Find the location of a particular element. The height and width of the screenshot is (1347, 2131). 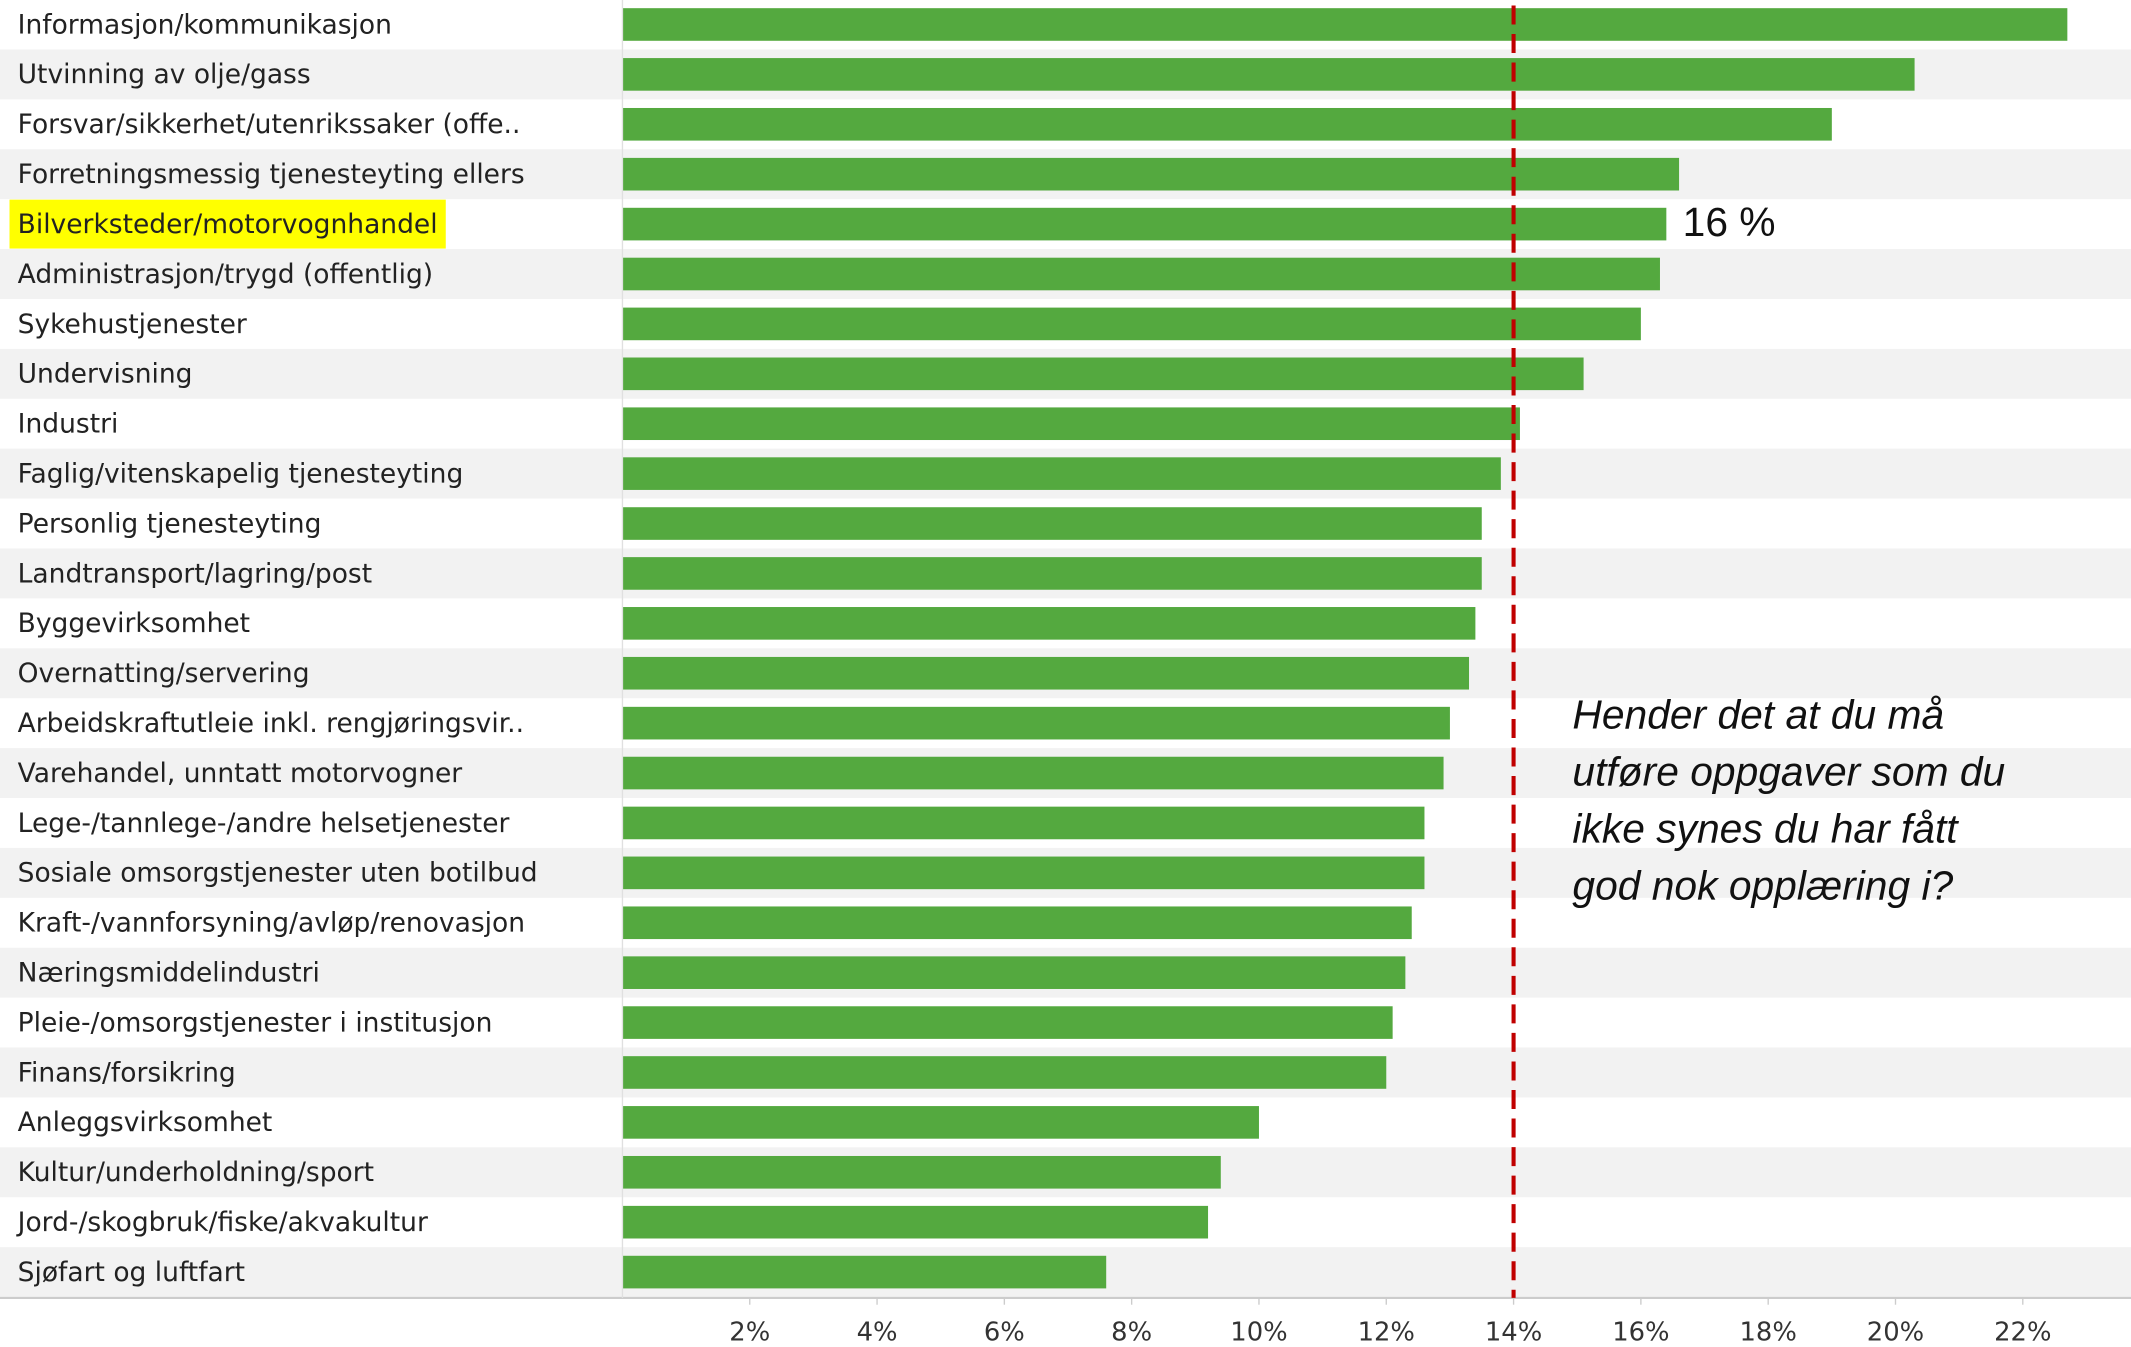

category-label: Sykehustjenester is located at coordinates (132, 324).